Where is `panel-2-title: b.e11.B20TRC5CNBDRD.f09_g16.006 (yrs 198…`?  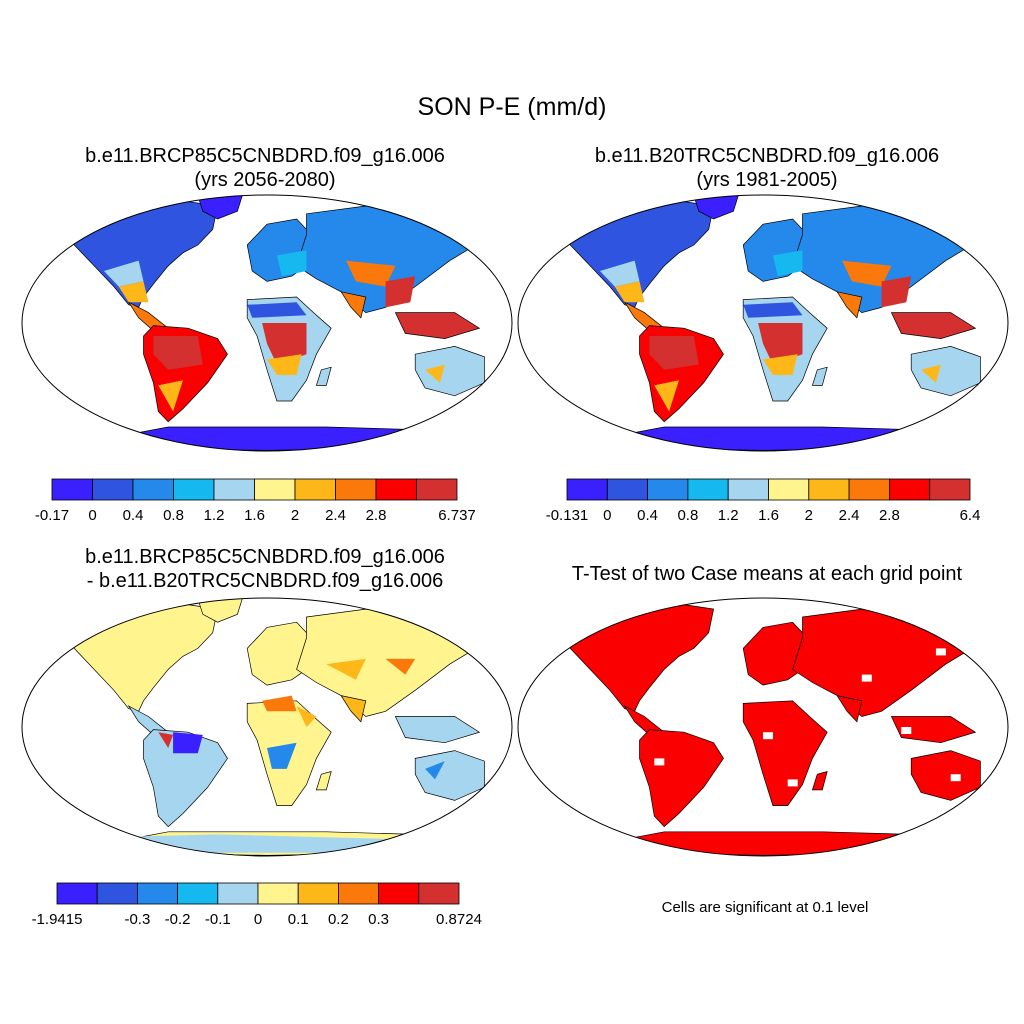 panel-2-title: b.e11.B20TRC5CNBDRD.f09_g16.006 (yrs 198… is located at coordinates (767, 168).